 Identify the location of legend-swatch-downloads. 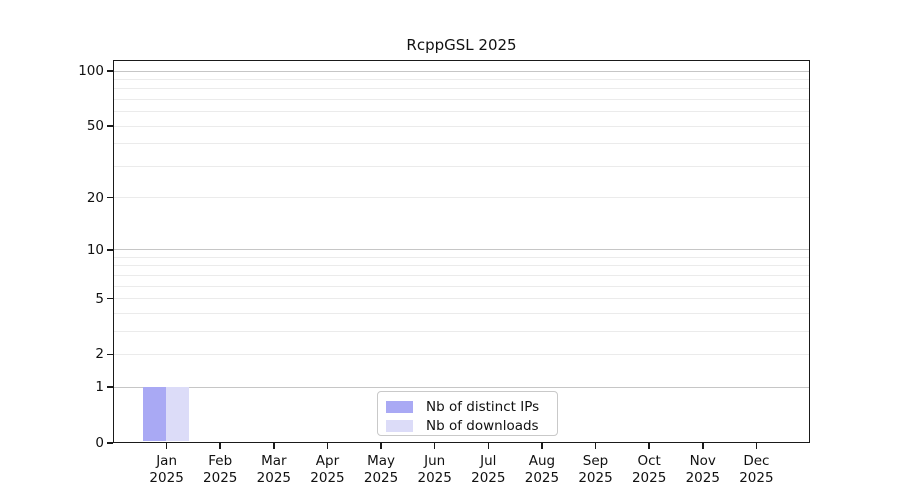
(399, 425).